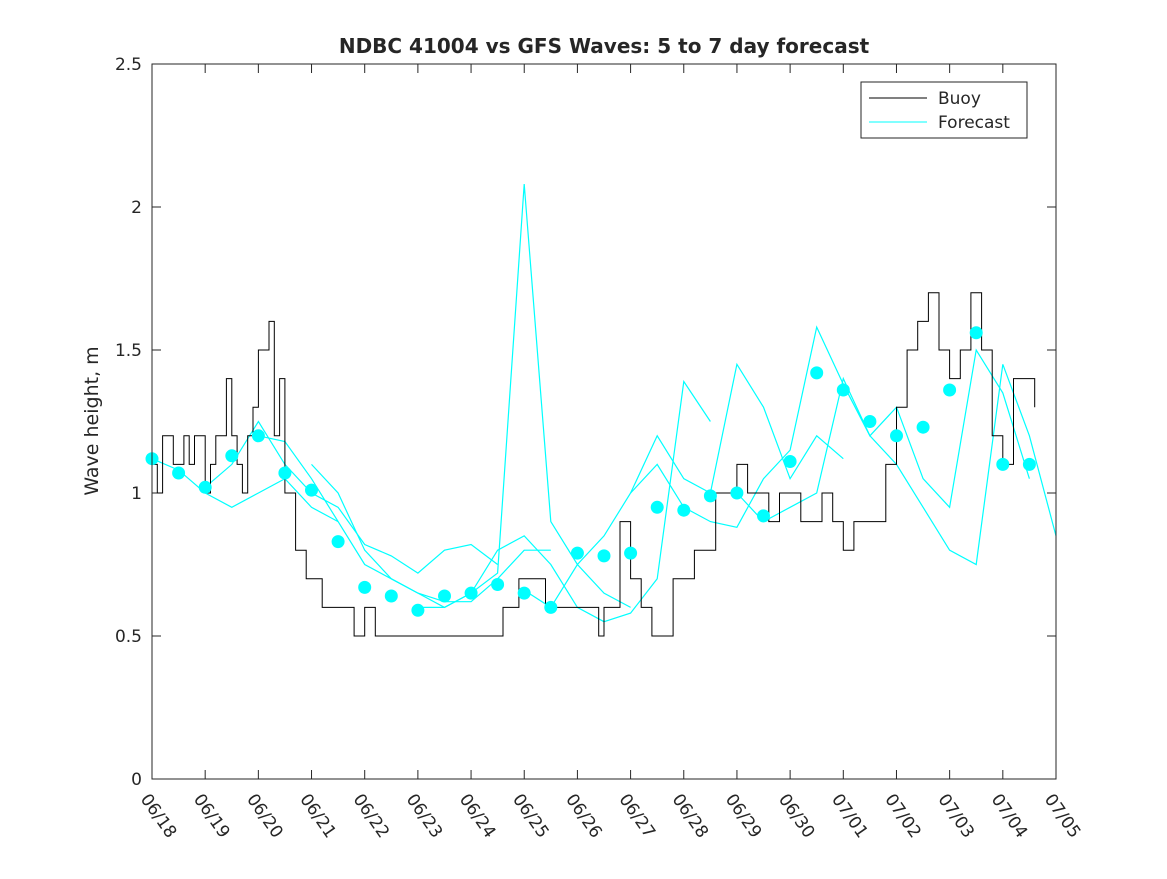 The image size is (1167, 879). I want to click on y-axis-label: Wave height, m, so click(92, 420).